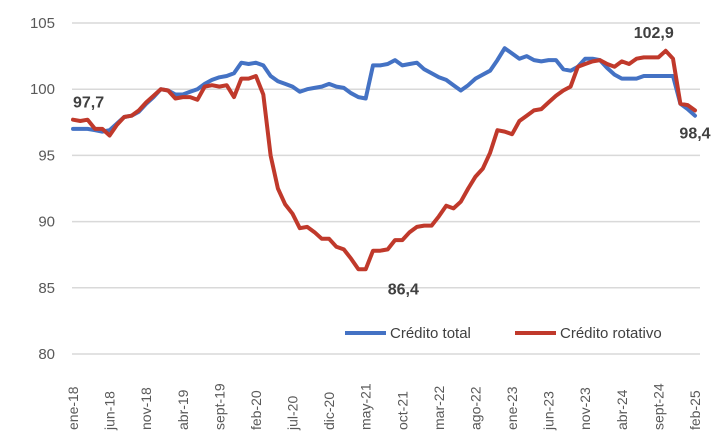 The width and height of the screenshot is (720, 438). I want to click on y-tick-label: 95, so click(46, 155).